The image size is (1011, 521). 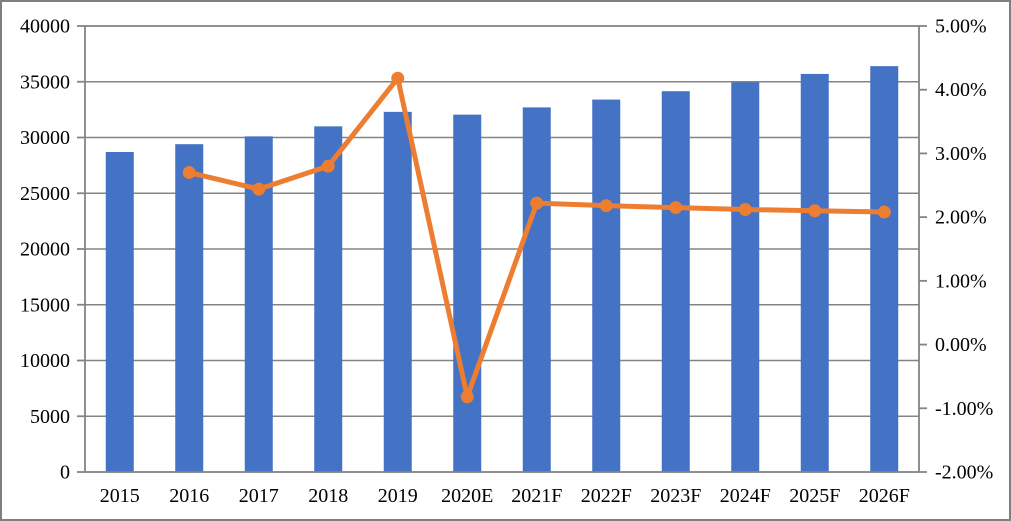 What do you see at coordinates (65, 473) in the screenshot?
I see `left-axis-tick-label: 0` at bounding box center [65, 473].